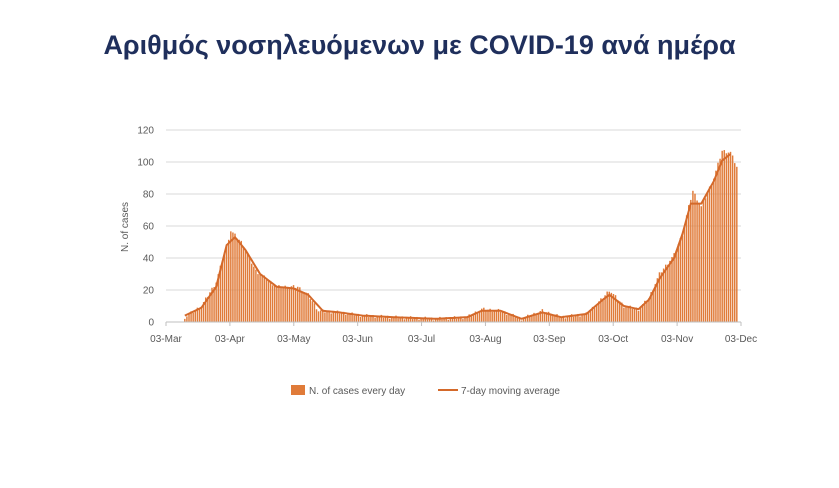  Describe the element at coordinates (510, 391) in the screenshot. I see `legend-line-label: 7-day moving average` at that location.